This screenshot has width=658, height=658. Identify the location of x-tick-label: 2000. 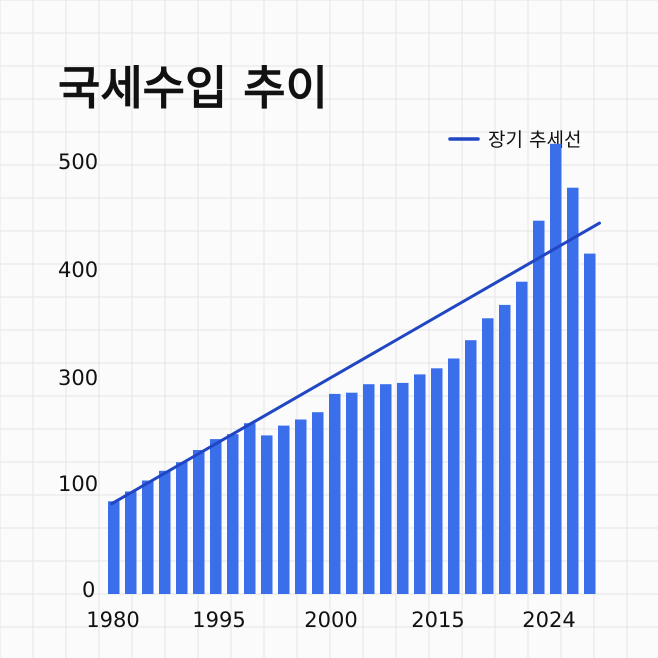
(330, 620).